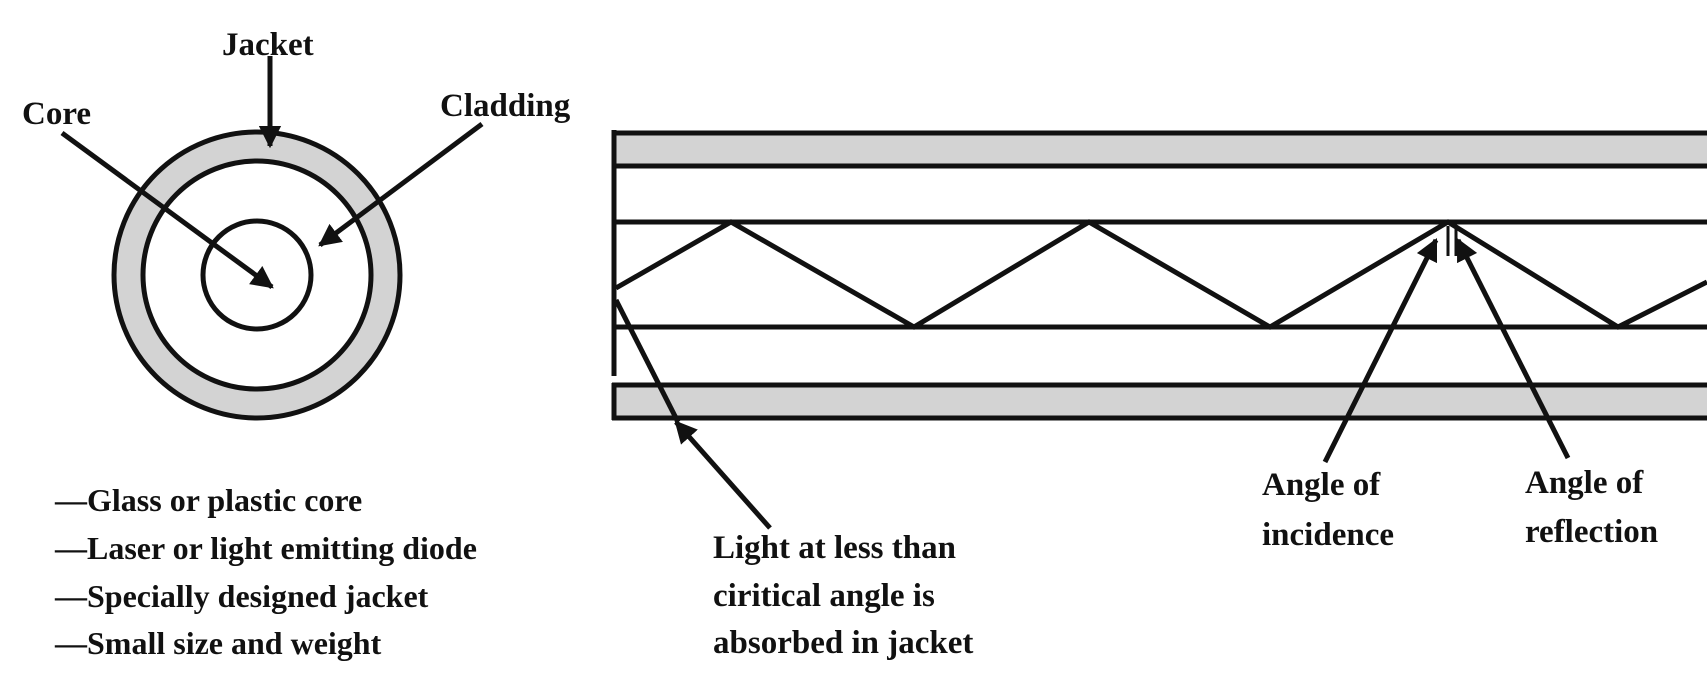  I want to click on top-jacket-band, so click(1159, 149).